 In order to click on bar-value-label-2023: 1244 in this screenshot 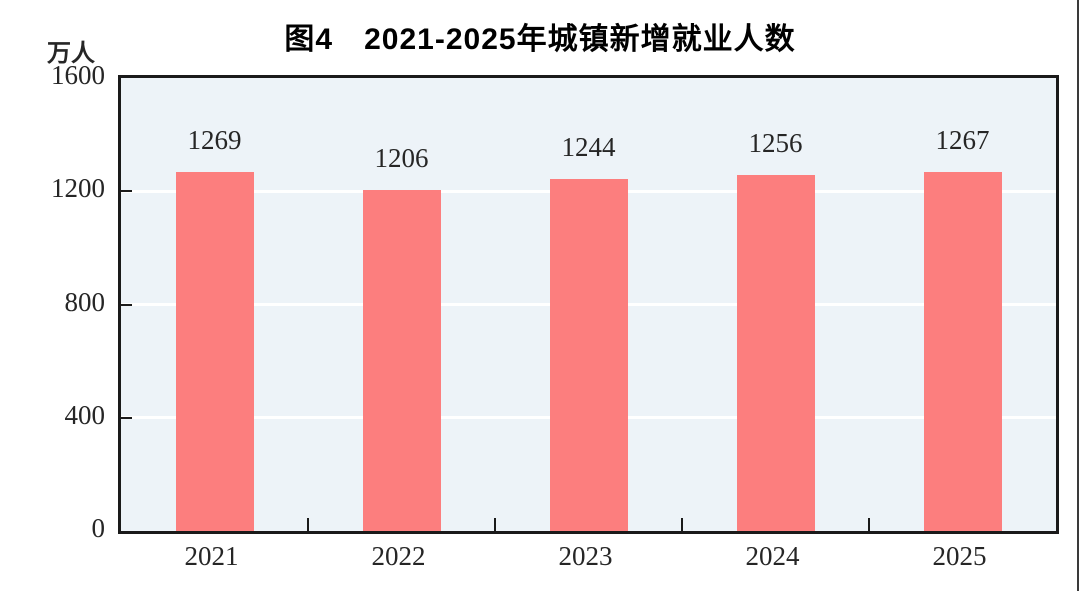, I will do `click(588, 146)`.